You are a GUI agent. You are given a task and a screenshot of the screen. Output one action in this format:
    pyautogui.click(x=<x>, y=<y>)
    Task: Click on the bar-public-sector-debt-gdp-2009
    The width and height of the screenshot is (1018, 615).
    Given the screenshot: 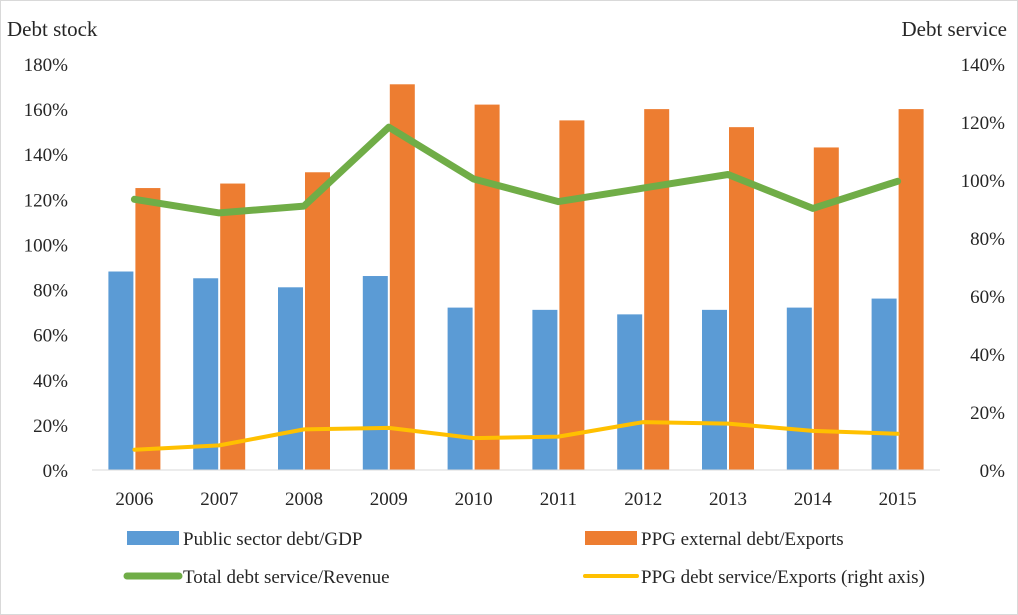 What is the action you would take?
    pyautogui.click(x=375, y=373)
    